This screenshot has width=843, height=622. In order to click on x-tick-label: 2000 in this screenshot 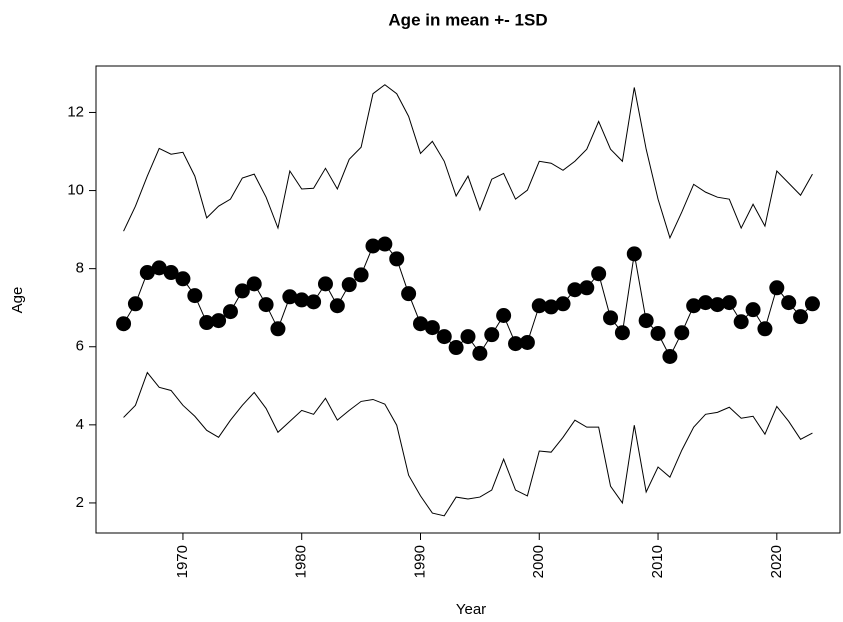, I will do `click(538, 561)`.